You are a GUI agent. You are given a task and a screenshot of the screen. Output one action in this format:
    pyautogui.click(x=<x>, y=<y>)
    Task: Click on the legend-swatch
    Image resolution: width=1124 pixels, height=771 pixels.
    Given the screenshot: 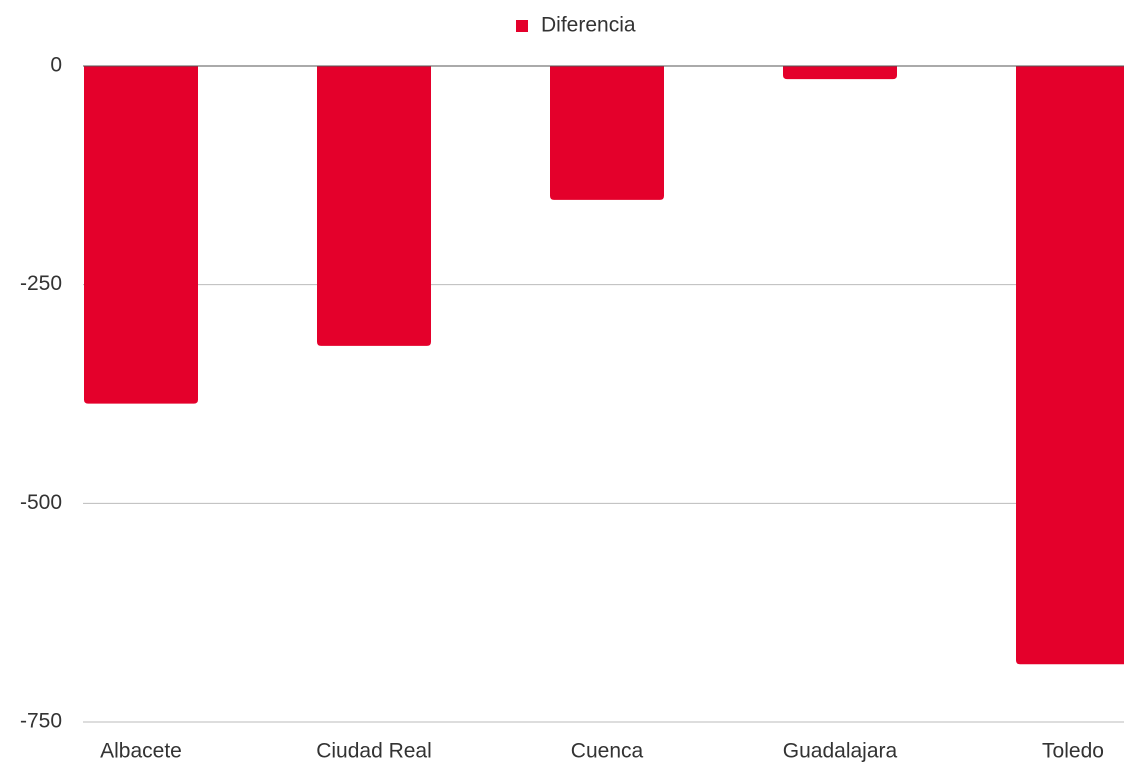 What is the action you would take?
    pyautogui.click(x=522, y=26)
    